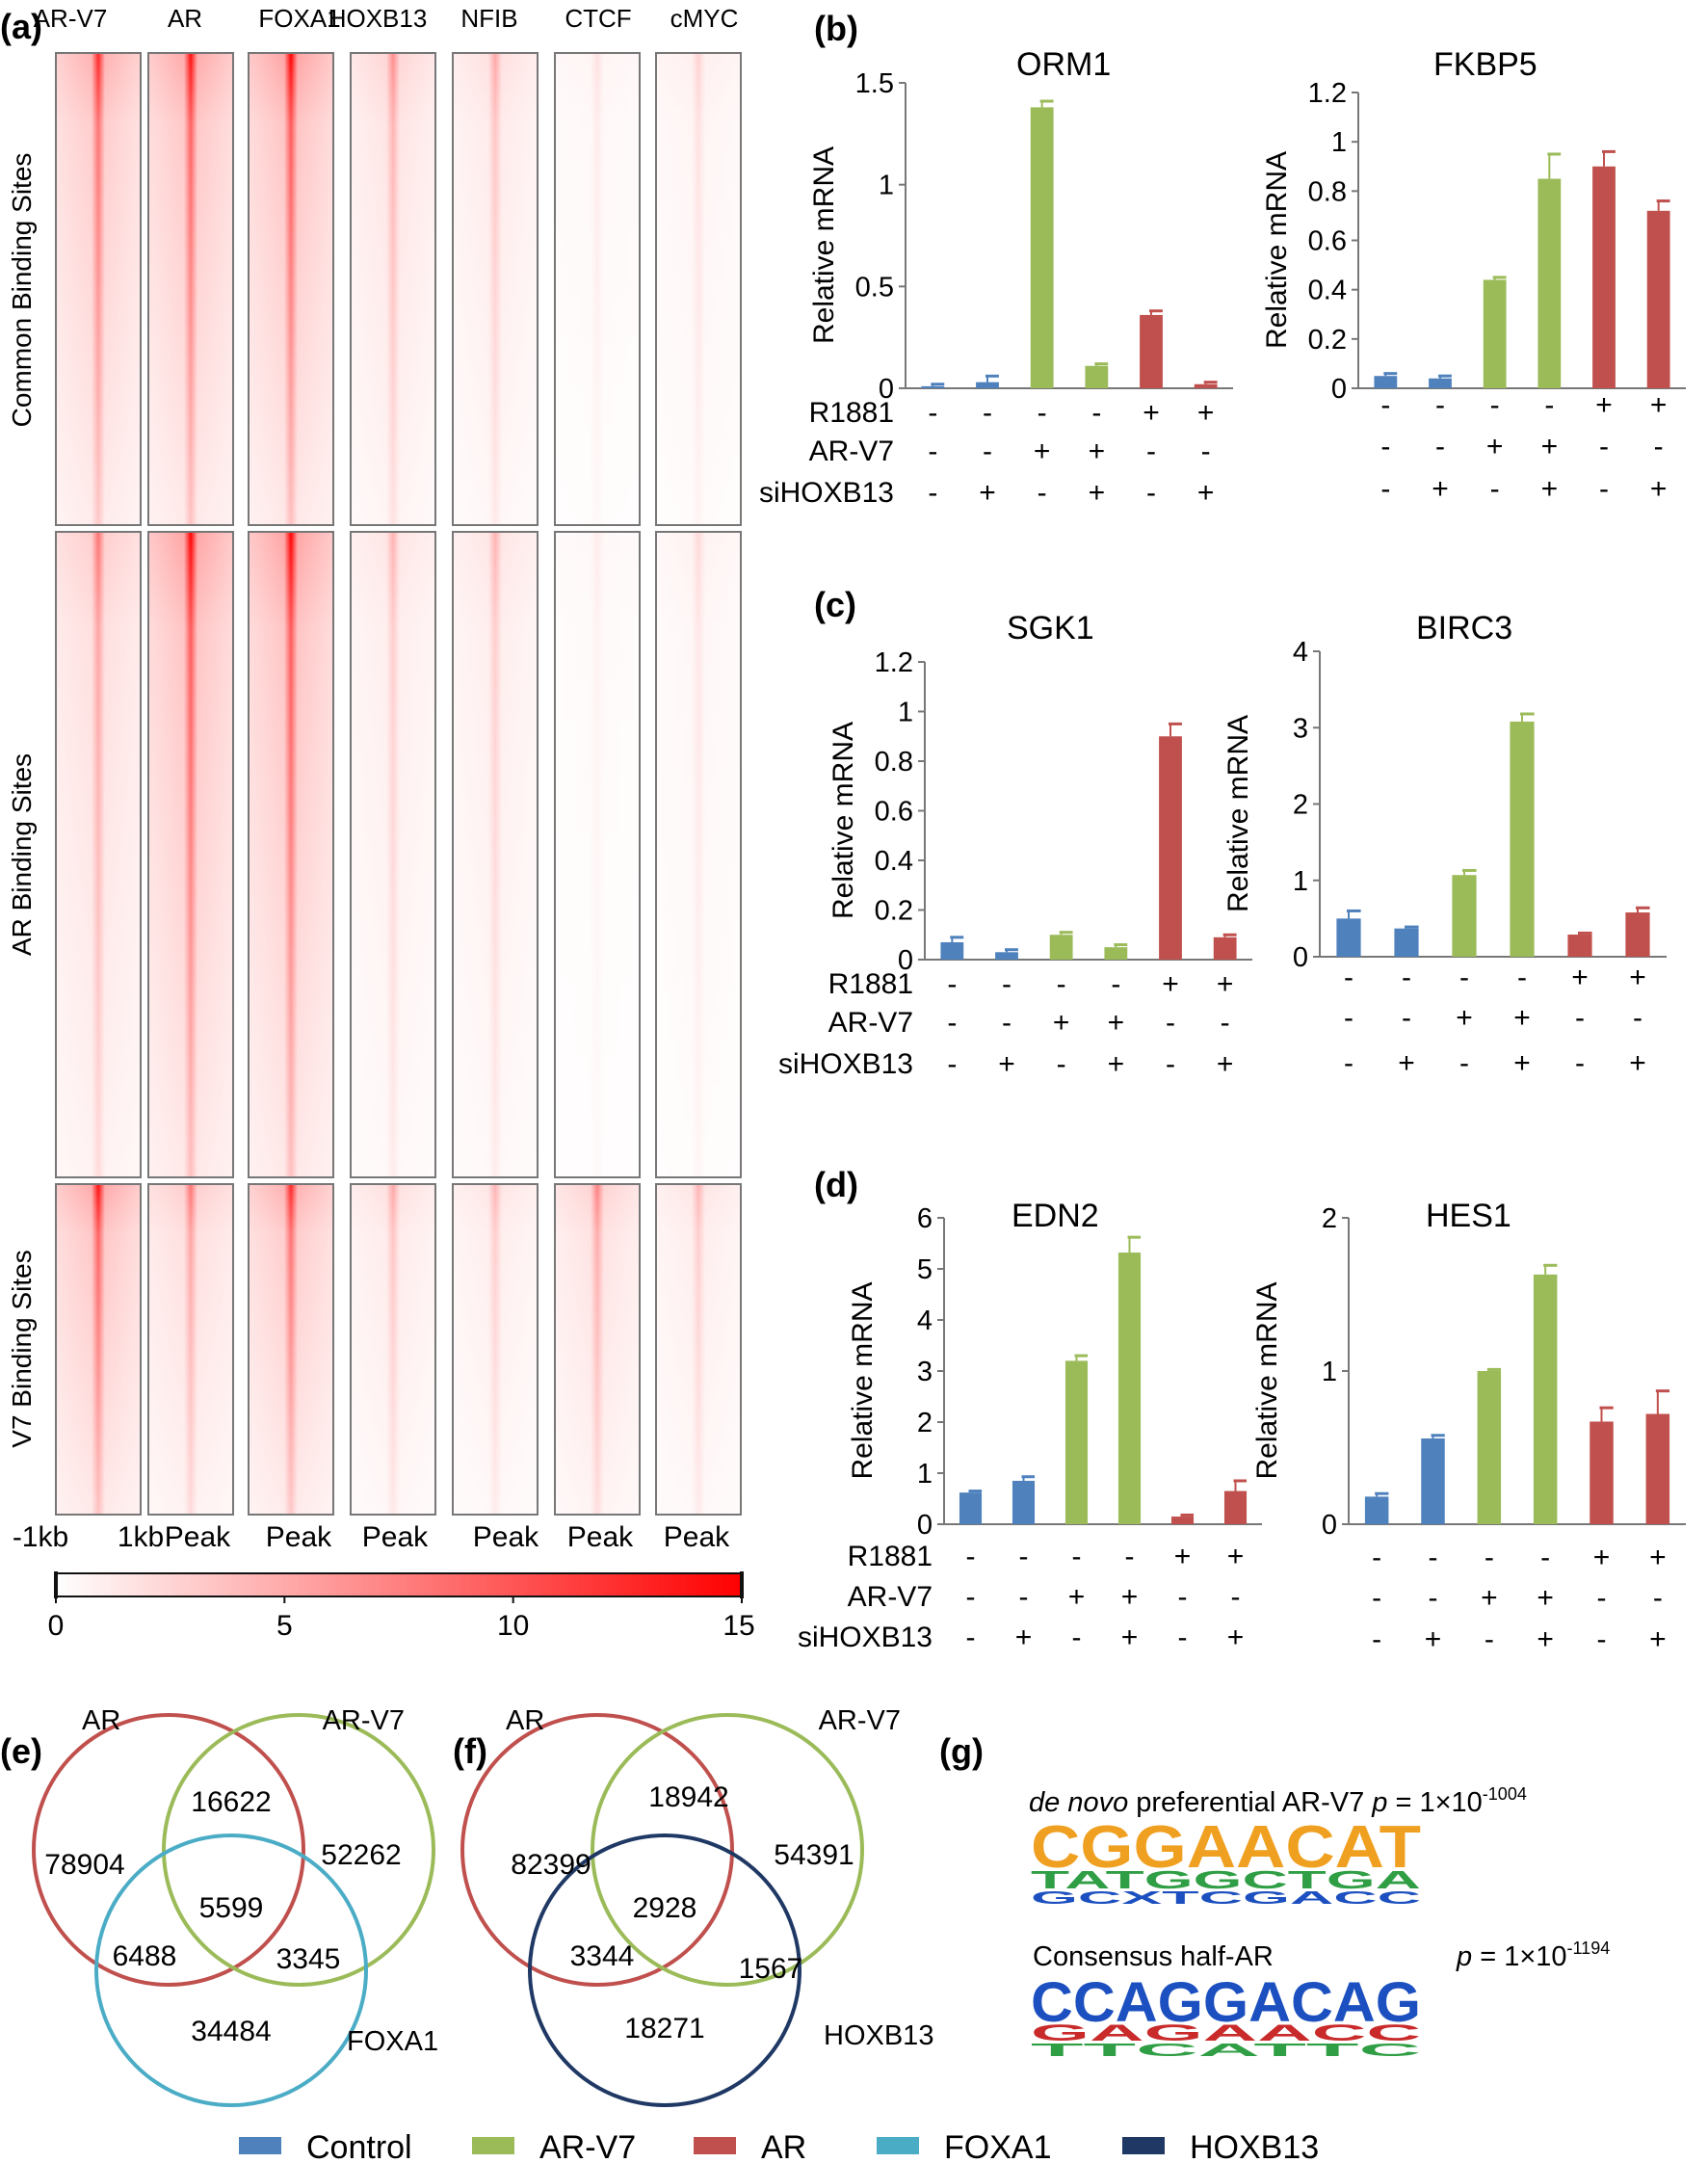 The image size is (1708, 2163). What do you see at coordinates (551, 1865) in the screenshot?
I see `venn-region-count: 82399` at bounding box center [551, 1865].